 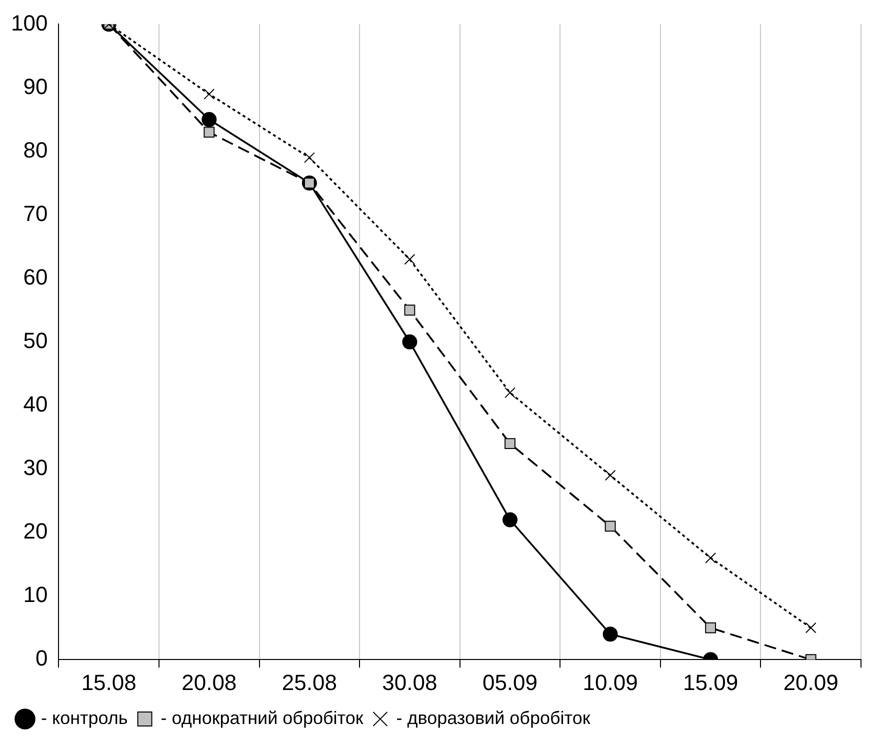 I want to click on y-tick-label: 0, so click(x=41, y=658).